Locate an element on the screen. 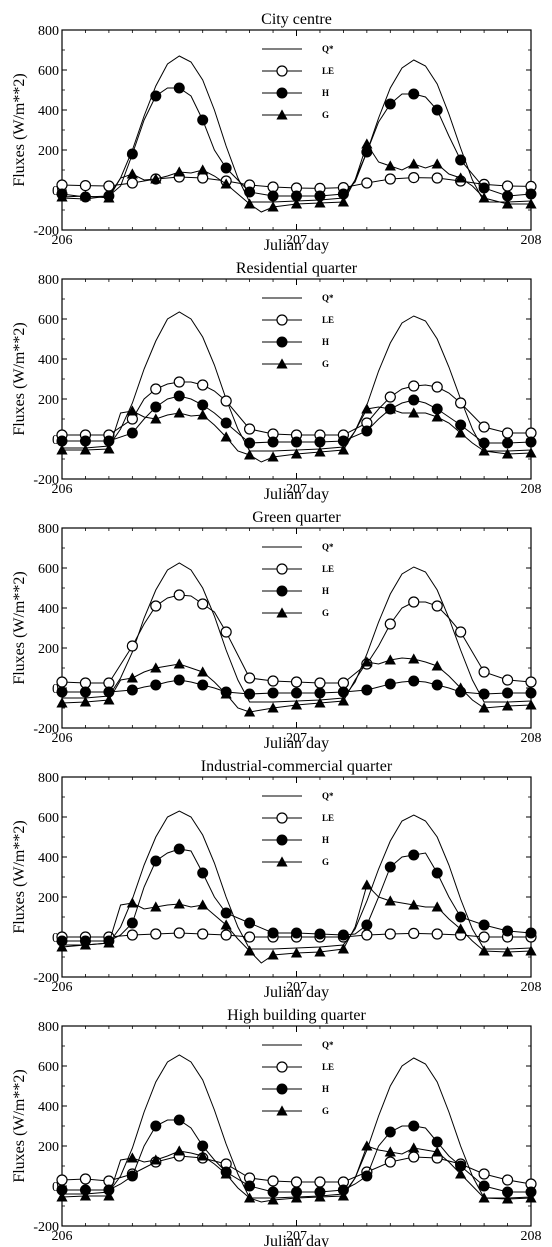  series-line is located at coordinates (296, 924).